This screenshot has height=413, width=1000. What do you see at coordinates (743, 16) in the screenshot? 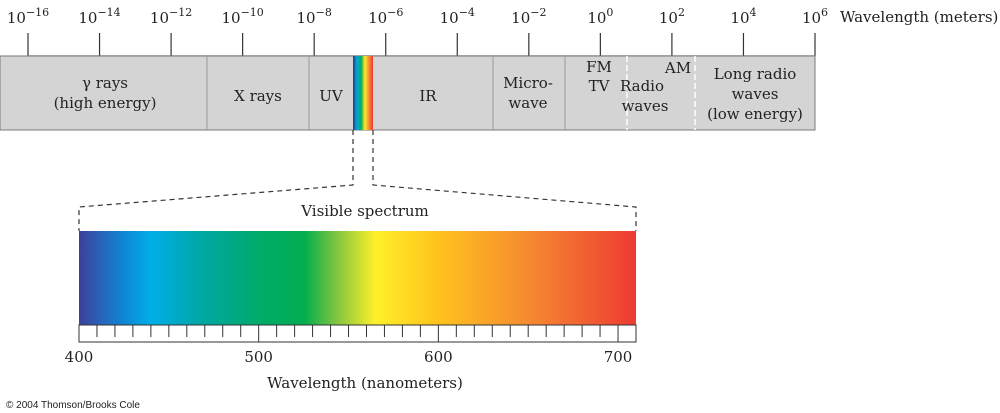
I see `top-tick-label: 10⁴` at bounding box center [743, 16].